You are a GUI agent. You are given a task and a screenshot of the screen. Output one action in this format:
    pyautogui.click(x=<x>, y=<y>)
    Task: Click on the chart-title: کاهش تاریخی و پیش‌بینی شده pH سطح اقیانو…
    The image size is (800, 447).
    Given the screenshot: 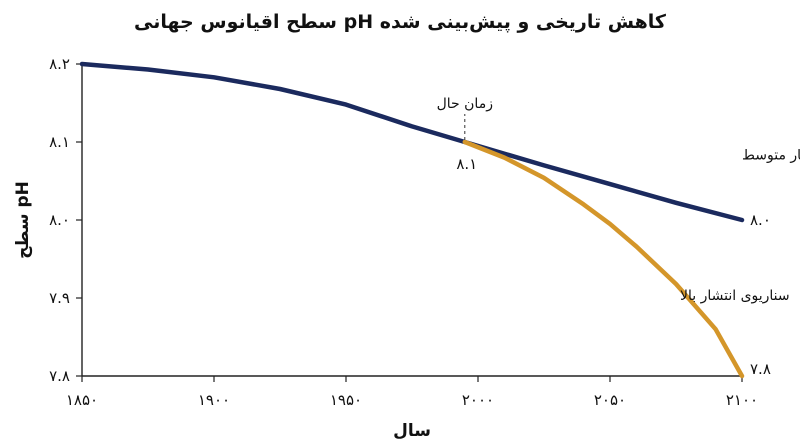 What is the action you would take?
    pyautogui.click(x=400, y=22)
    